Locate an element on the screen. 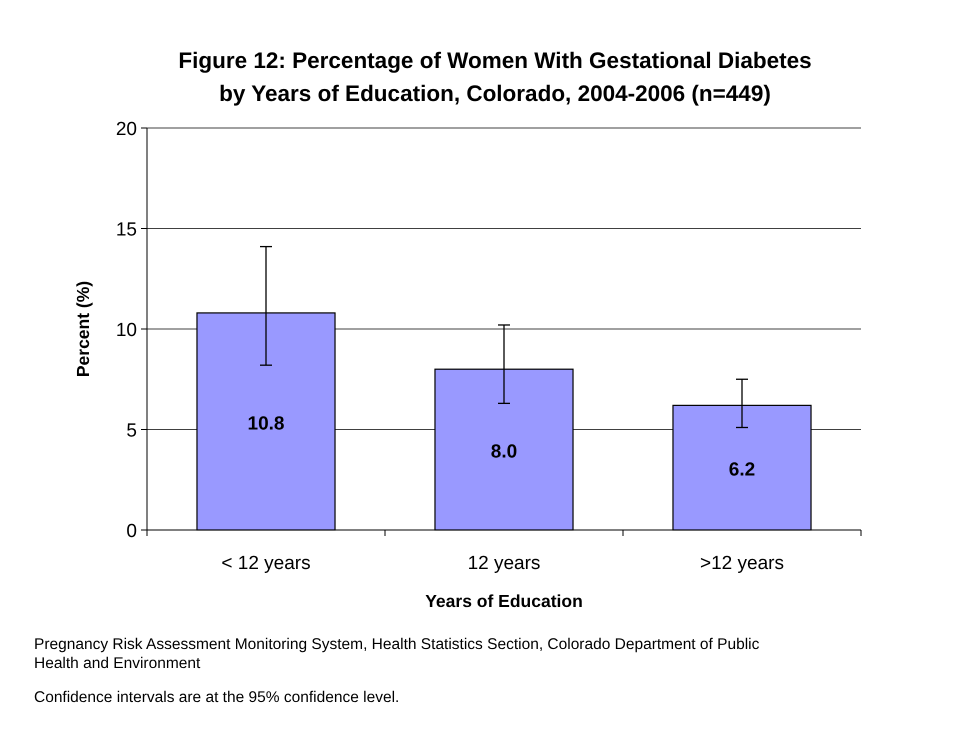  y-axis-title: Percent (%) is located at coordinates (83, 329).